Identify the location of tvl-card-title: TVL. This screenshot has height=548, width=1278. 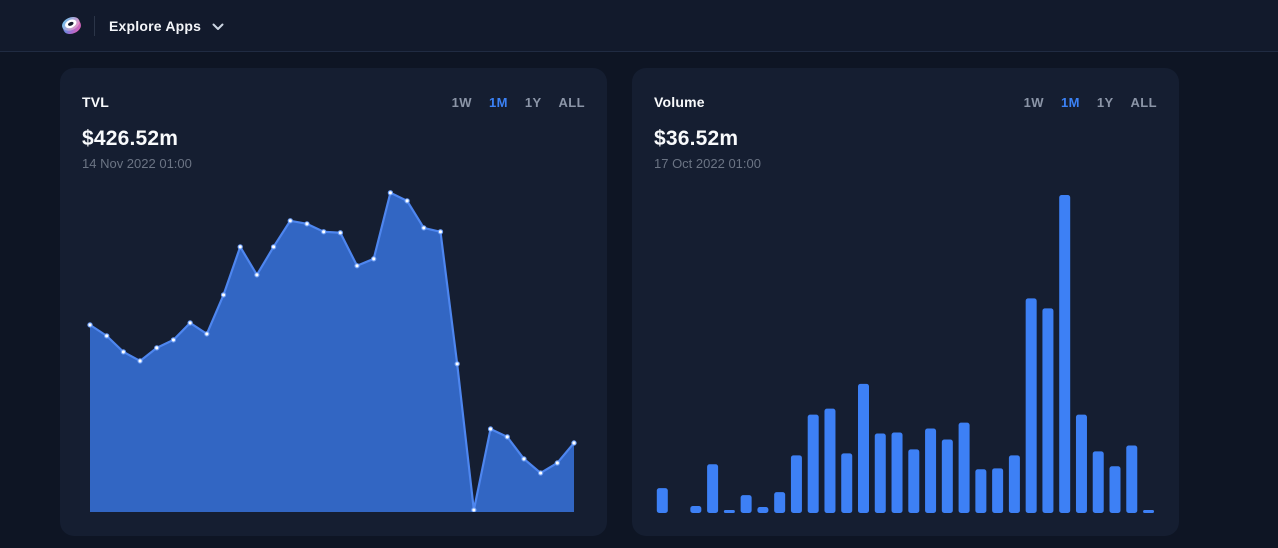
(96, 102).